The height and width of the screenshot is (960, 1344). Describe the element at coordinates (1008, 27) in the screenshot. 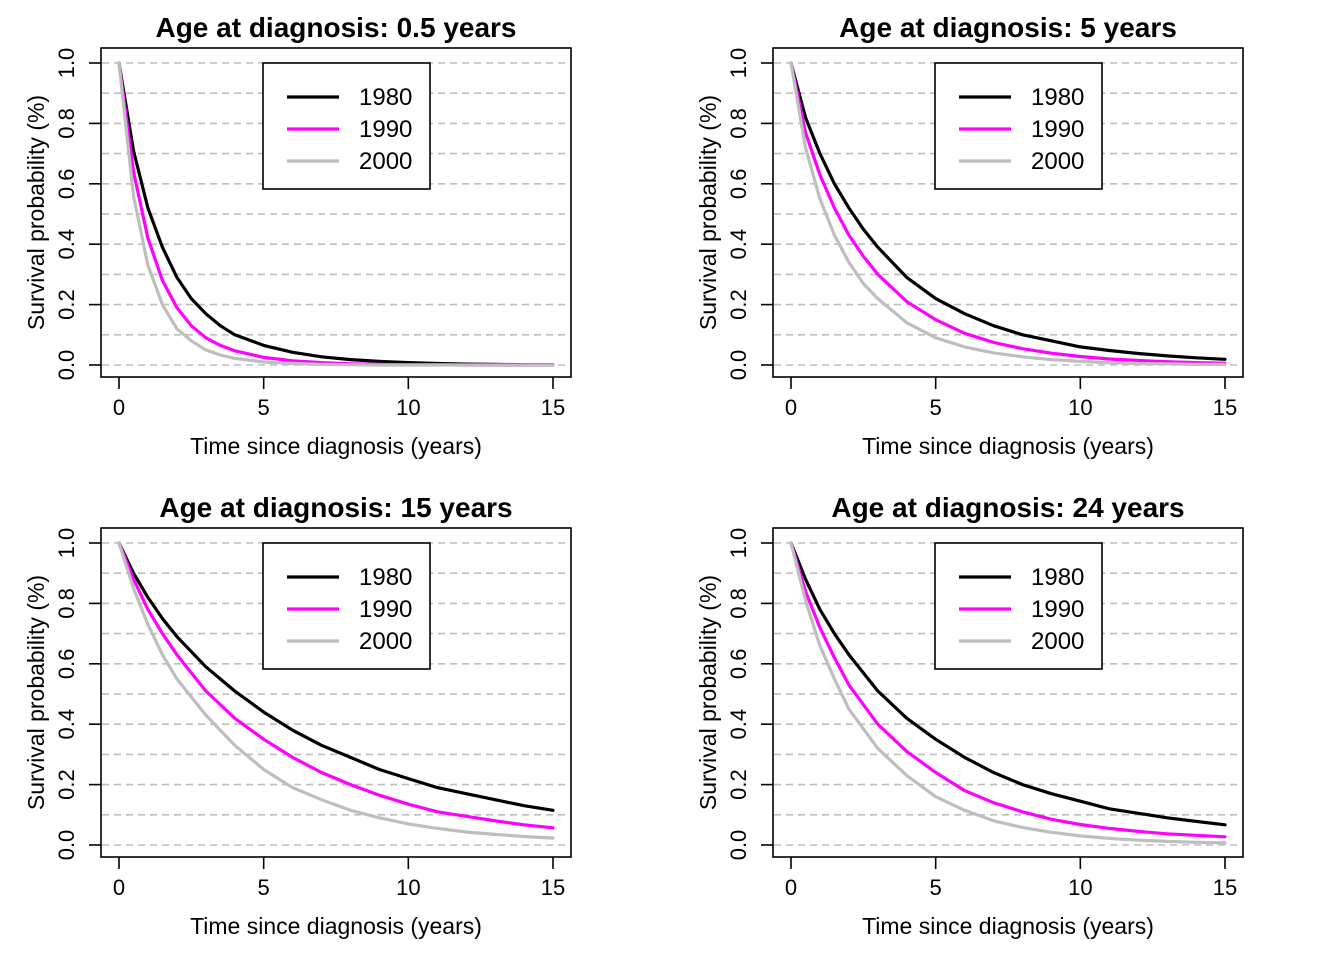

I see `chart-title: Age at diagnosis: 5 years` at that location.